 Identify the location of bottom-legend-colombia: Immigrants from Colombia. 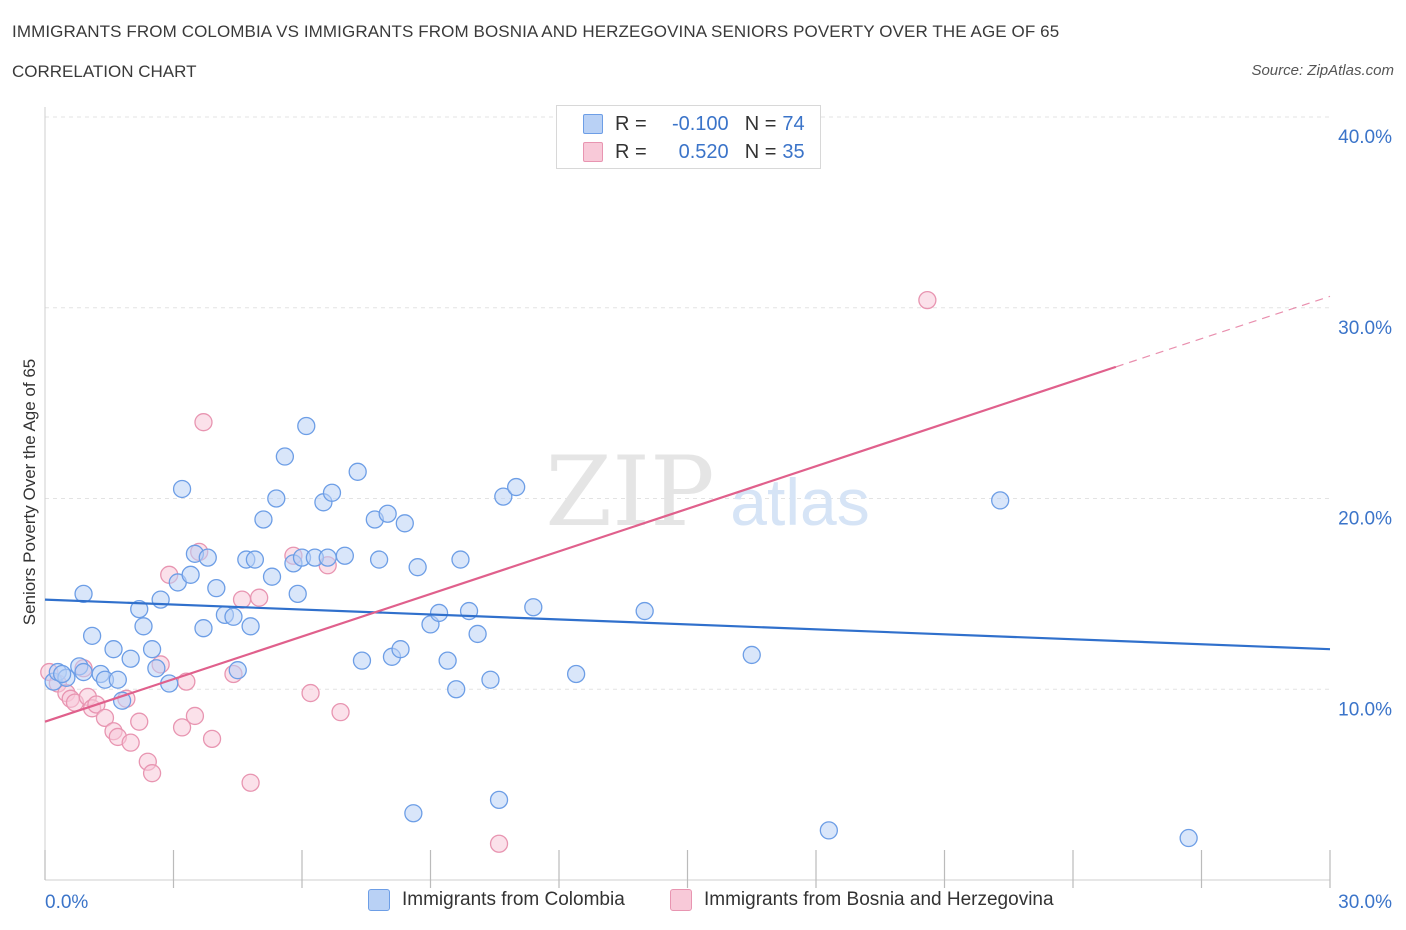
(496, 900).